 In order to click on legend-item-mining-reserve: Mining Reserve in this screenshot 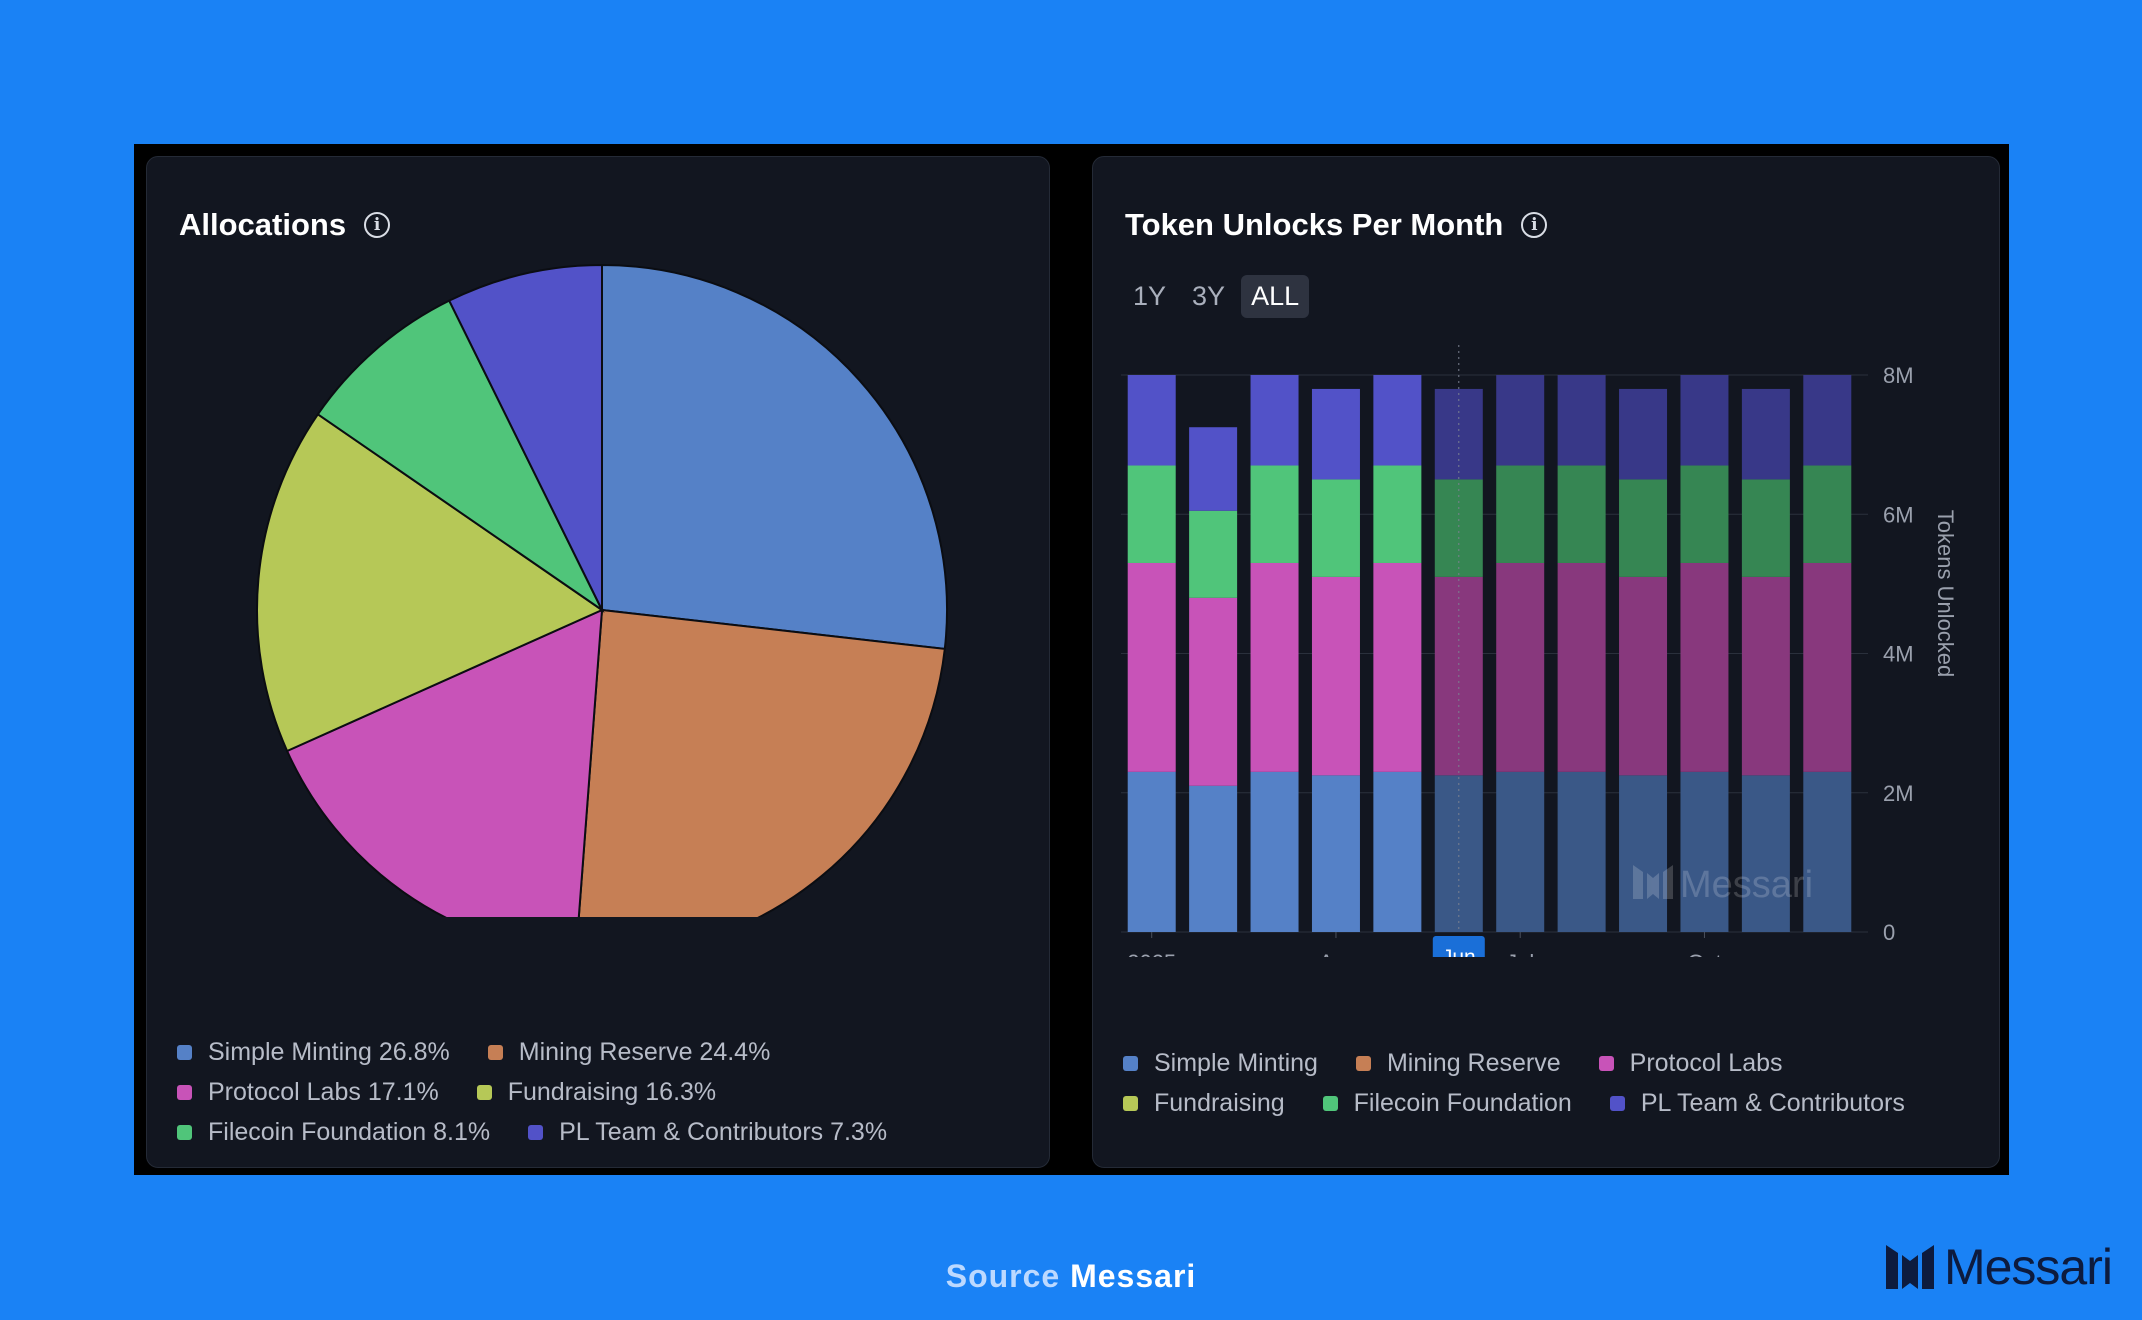, I will do `click(1458, 1063)`.